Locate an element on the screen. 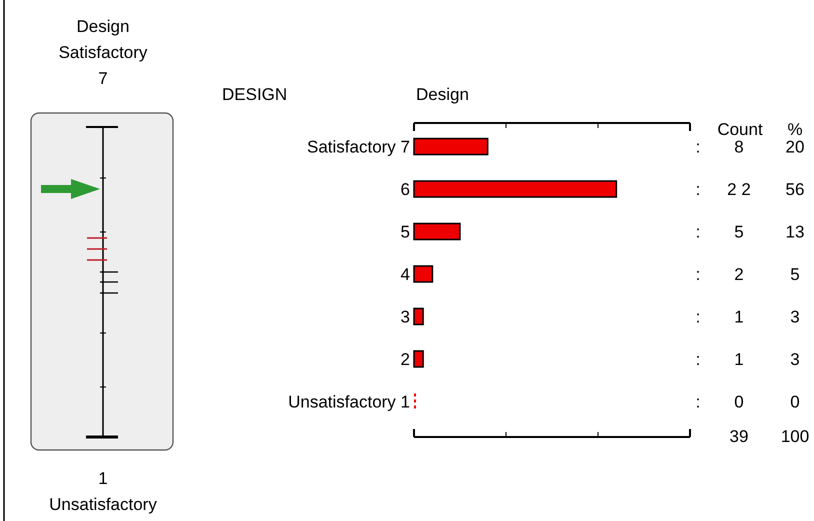 The width and height of the screenshot is (814, 521). text: Count is located at coordinates (740, 129).